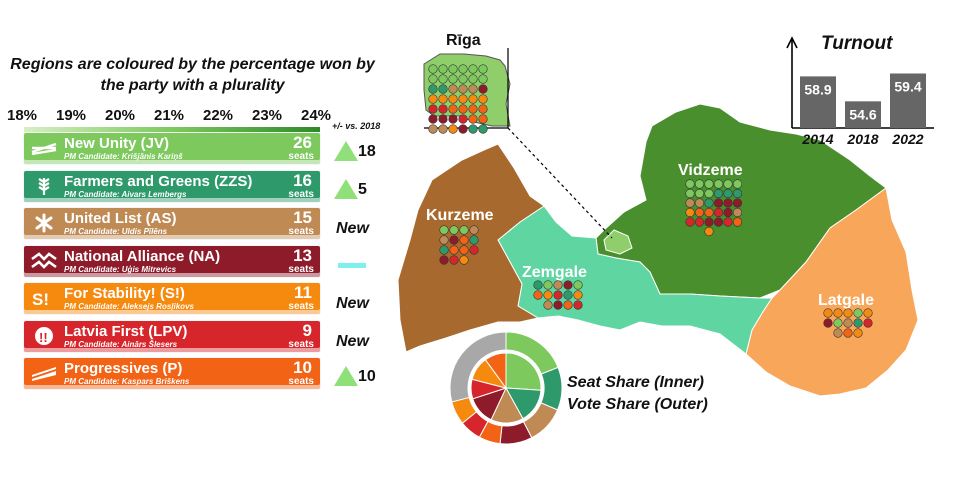  I want to click on pm-candidate: PM Candidate: Krišjānis Kariņš, so click(123, 156).